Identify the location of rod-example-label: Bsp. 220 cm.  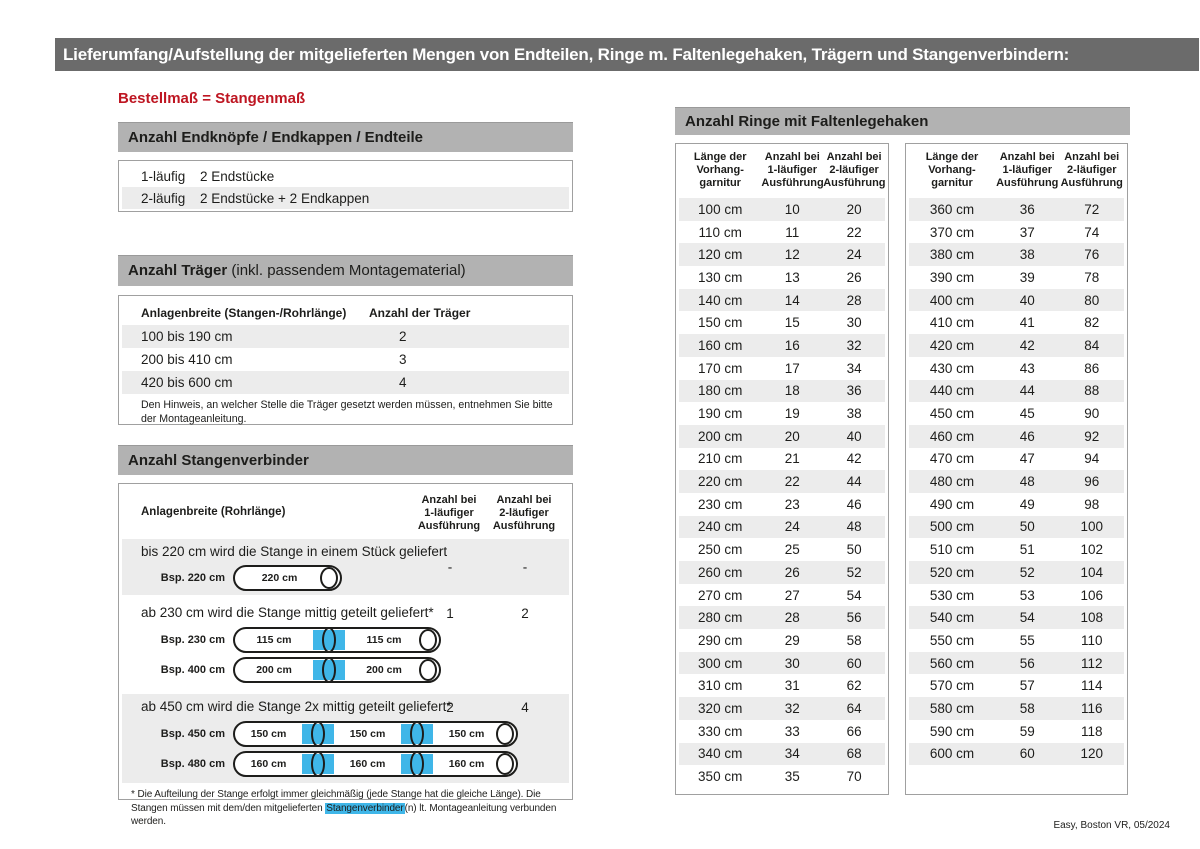
(192, 577).